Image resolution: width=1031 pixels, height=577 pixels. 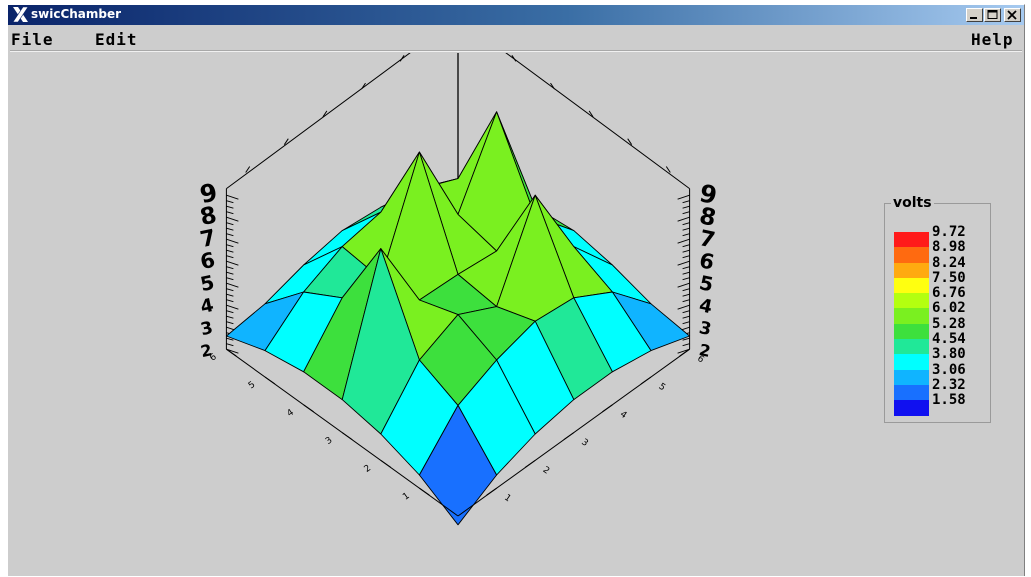 I want to click on x-tick-label: 2, so click(x=368, y=468).